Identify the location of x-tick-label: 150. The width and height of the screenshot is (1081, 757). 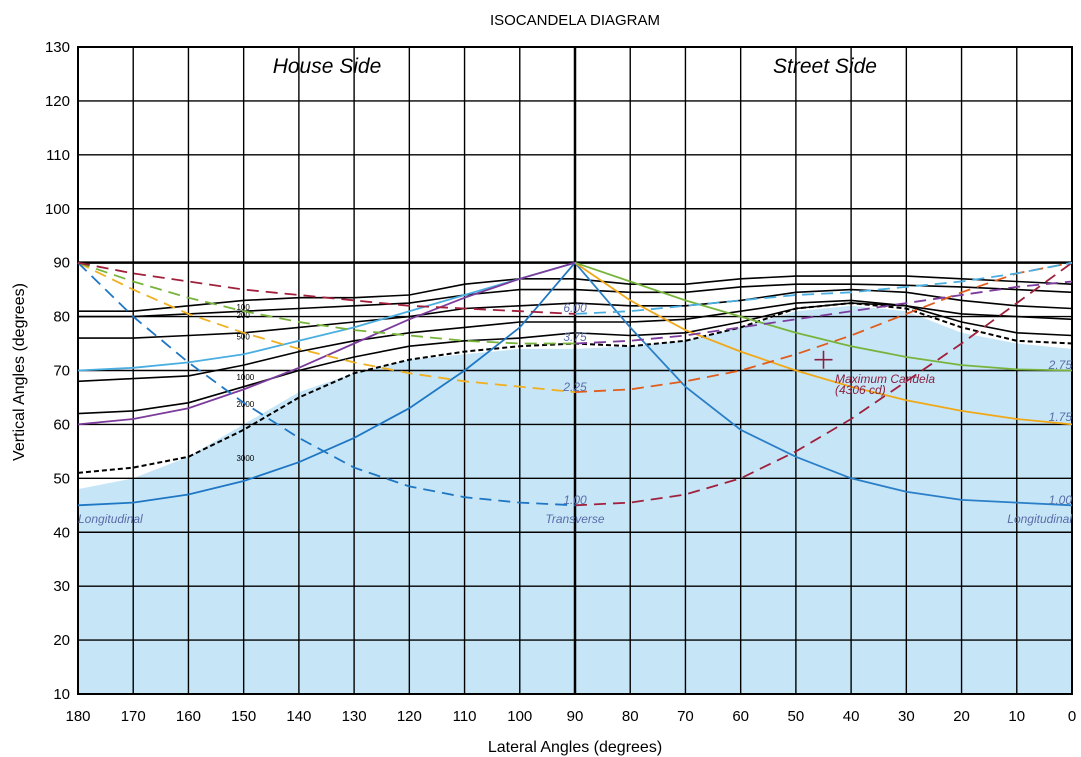
(243, 716).